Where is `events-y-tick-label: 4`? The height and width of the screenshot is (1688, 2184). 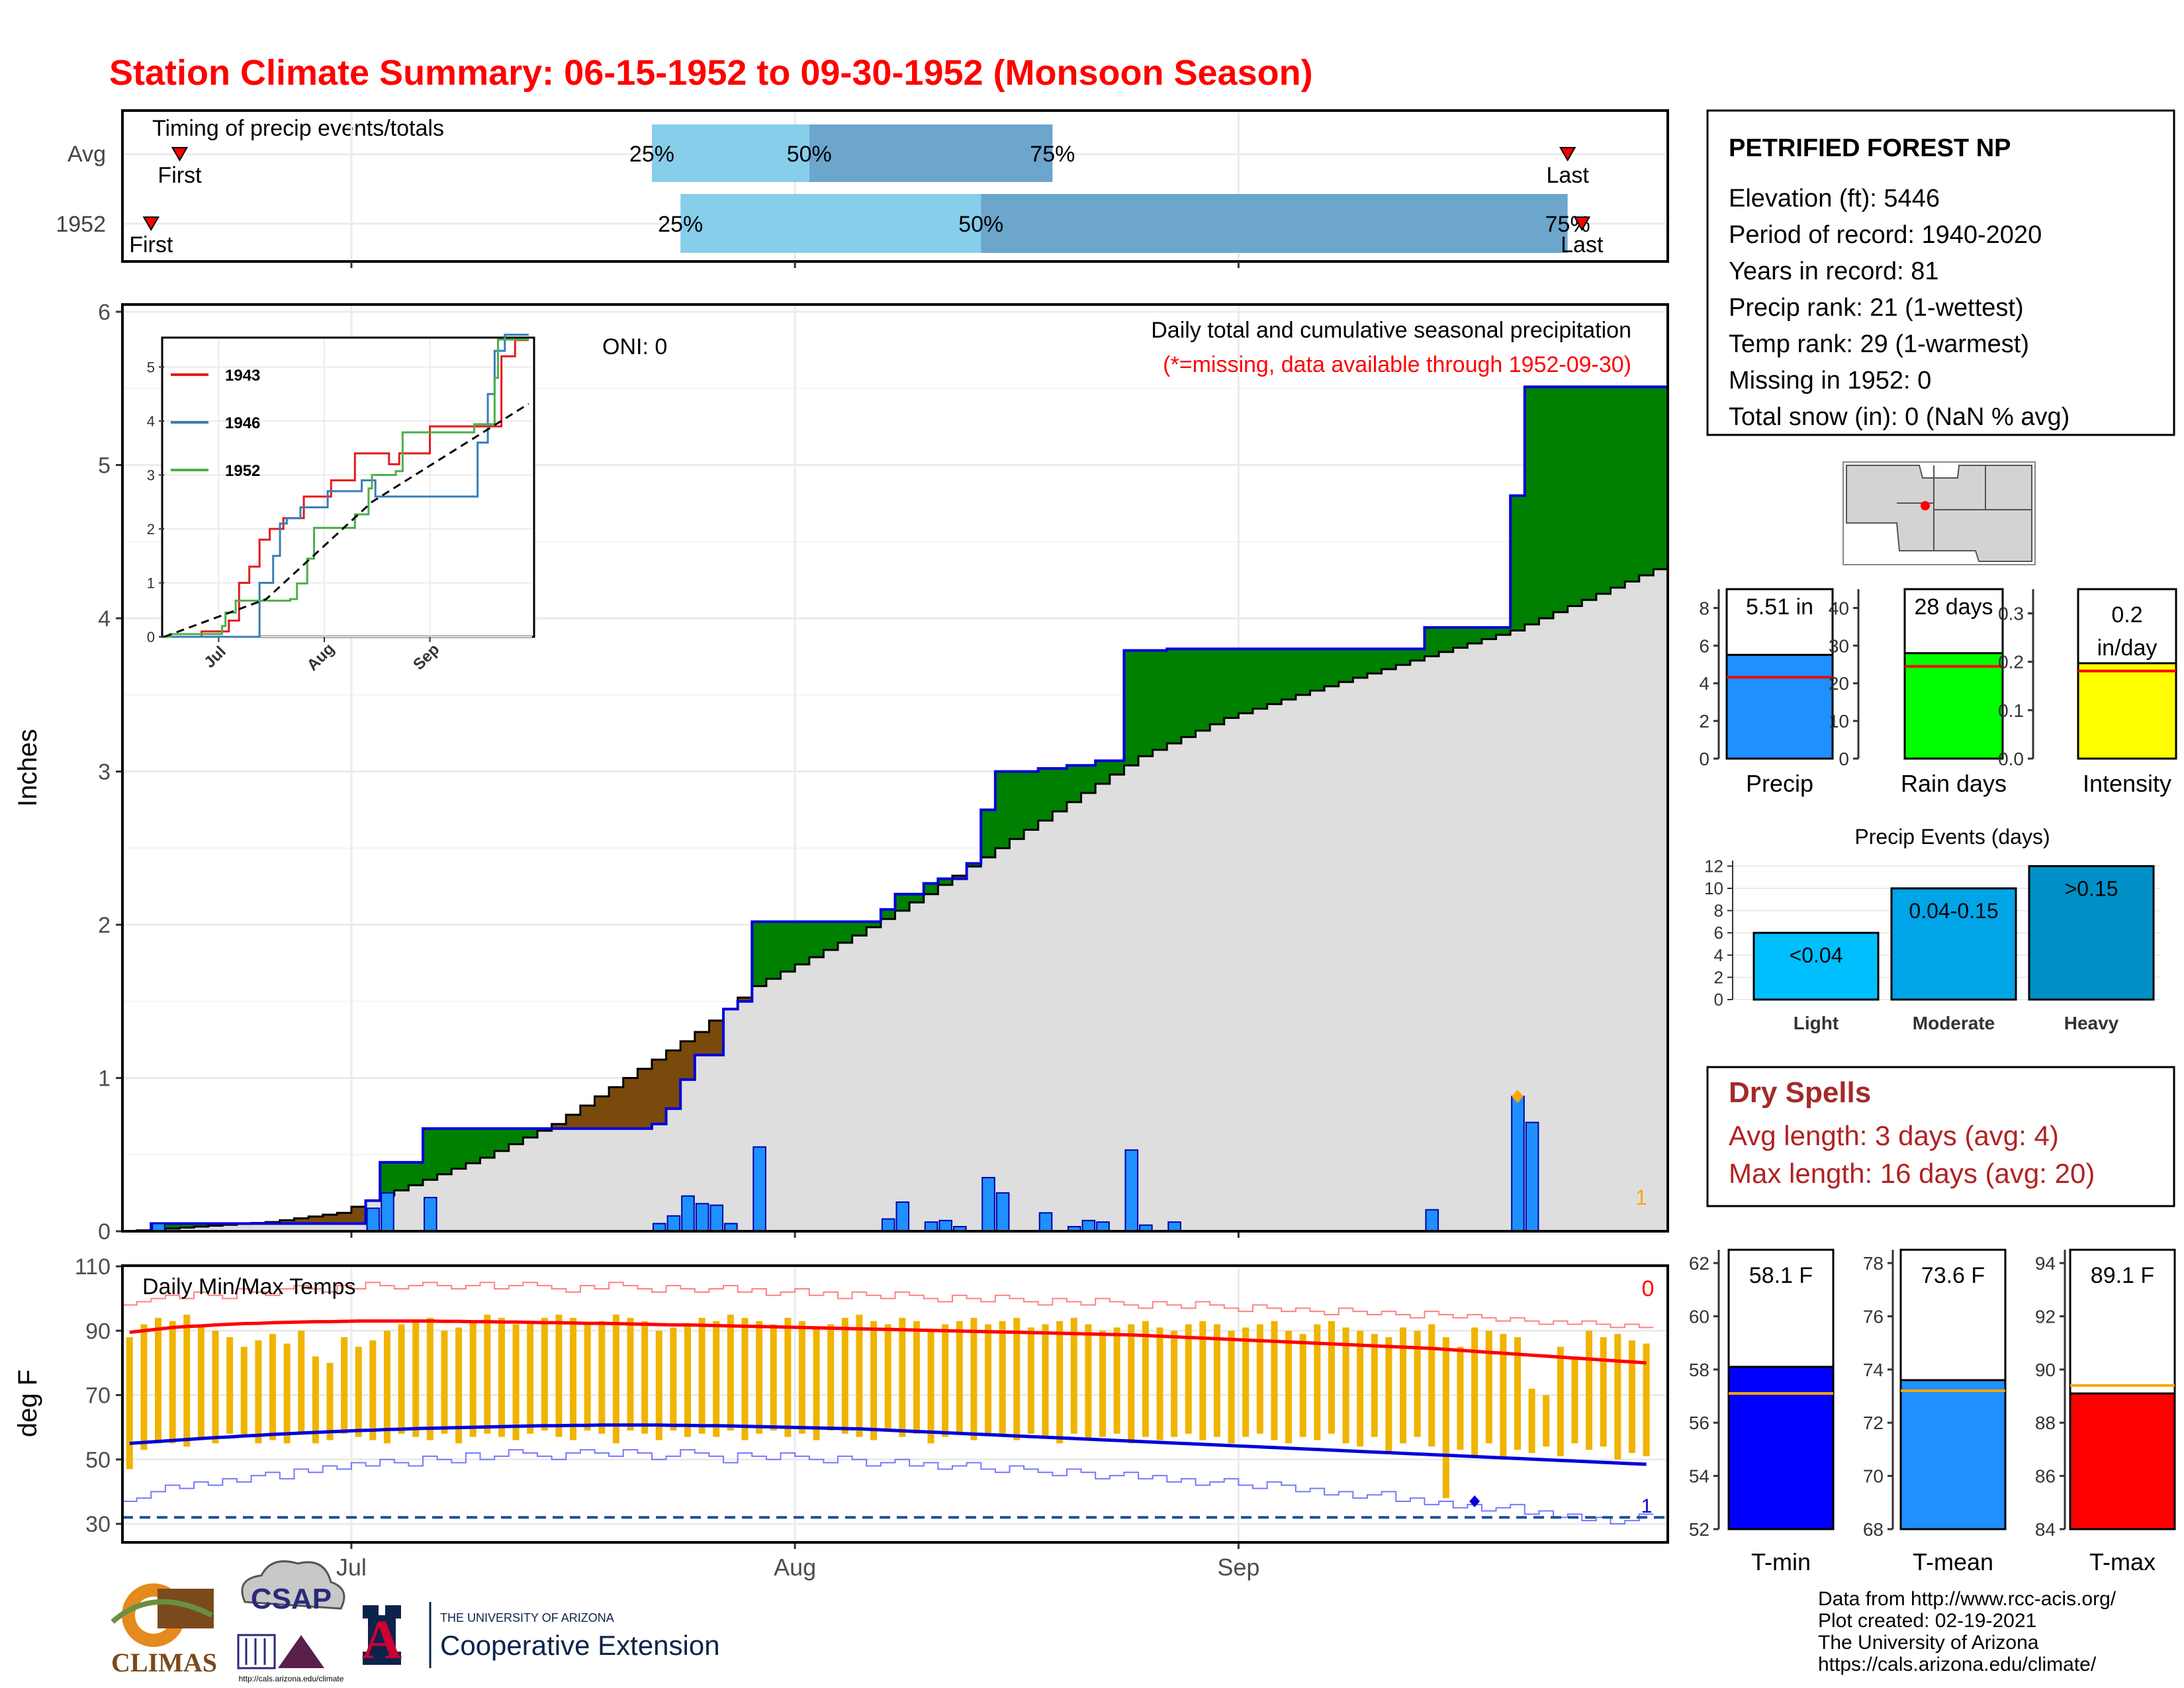
events-y-tick-label: 4 is located at coordinates (1718, 955).